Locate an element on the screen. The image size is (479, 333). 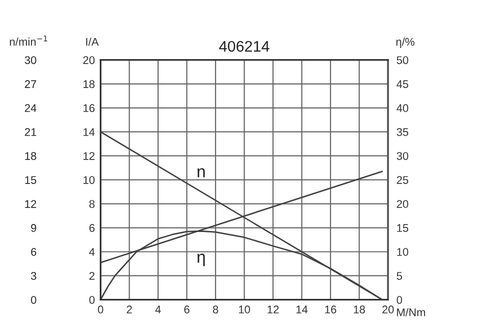
y3-tick-label: 24 is located at coordinates (30, 108).